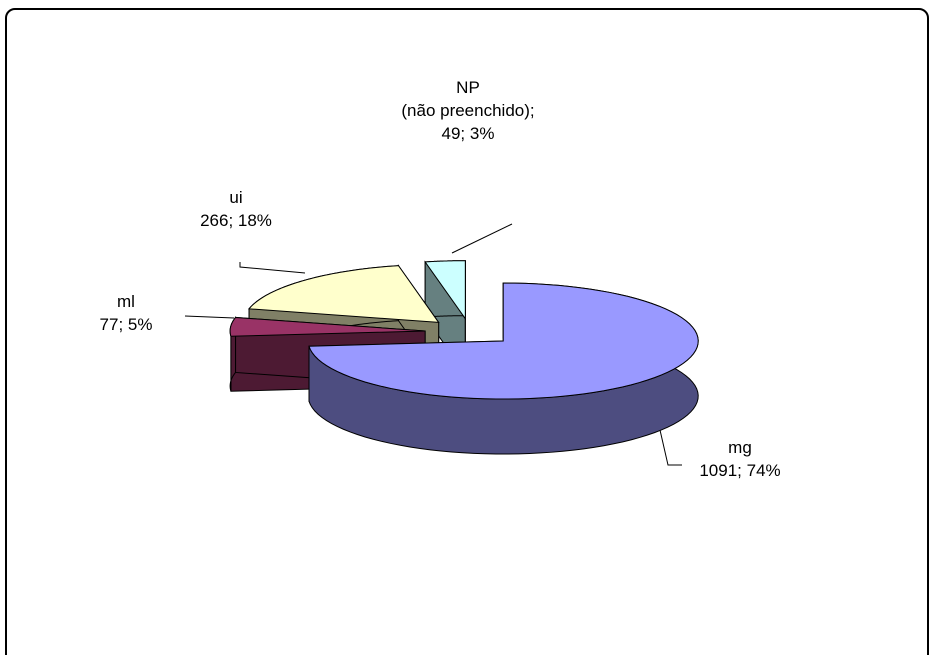 This screenshot has height=655, width=937. I want to click on data-label: mg 1091; 74%, so click(739, 459).